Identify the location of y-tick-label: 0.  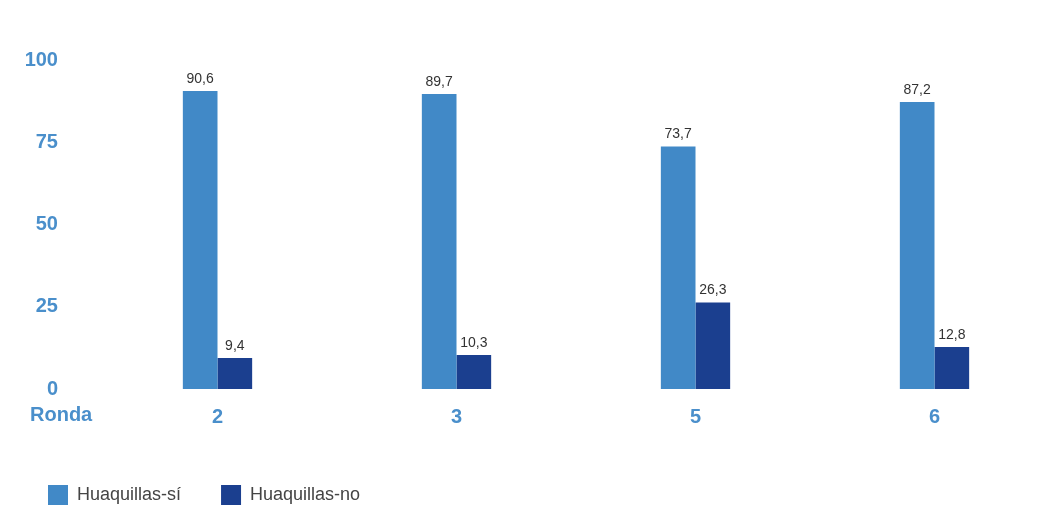
(52, 387).